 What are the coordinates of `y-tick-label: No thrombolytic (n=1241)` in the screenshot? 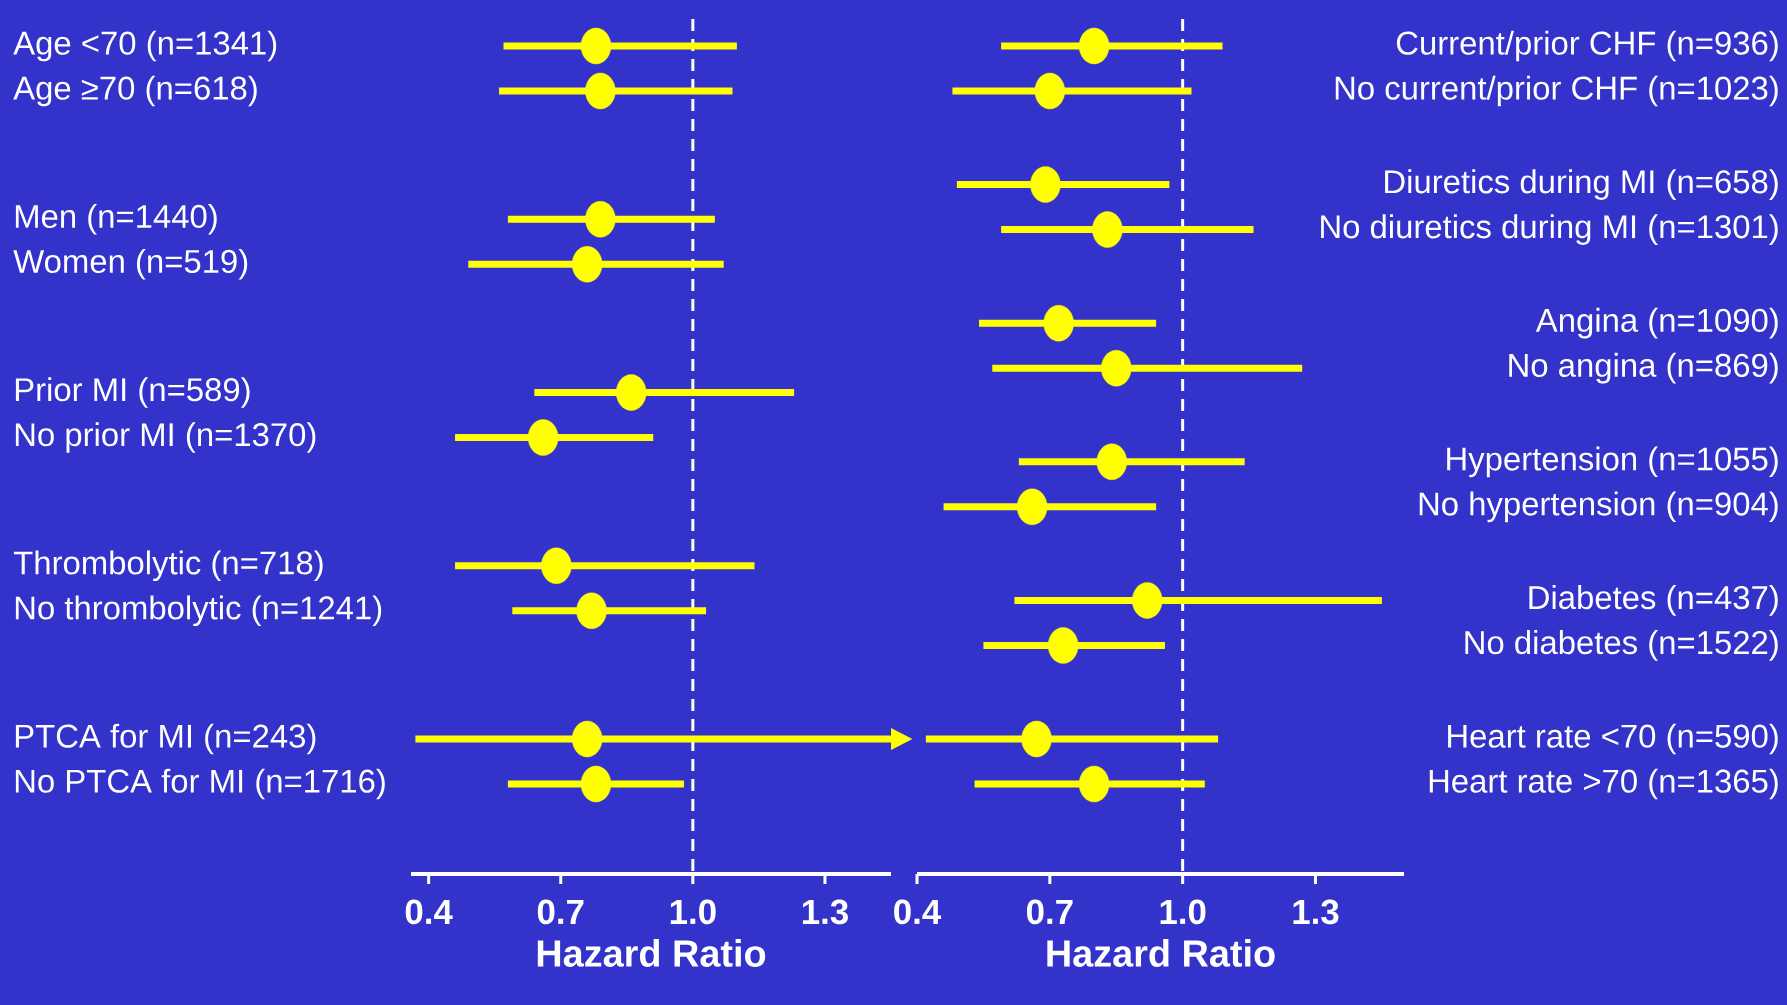 It's located at (198, 611).